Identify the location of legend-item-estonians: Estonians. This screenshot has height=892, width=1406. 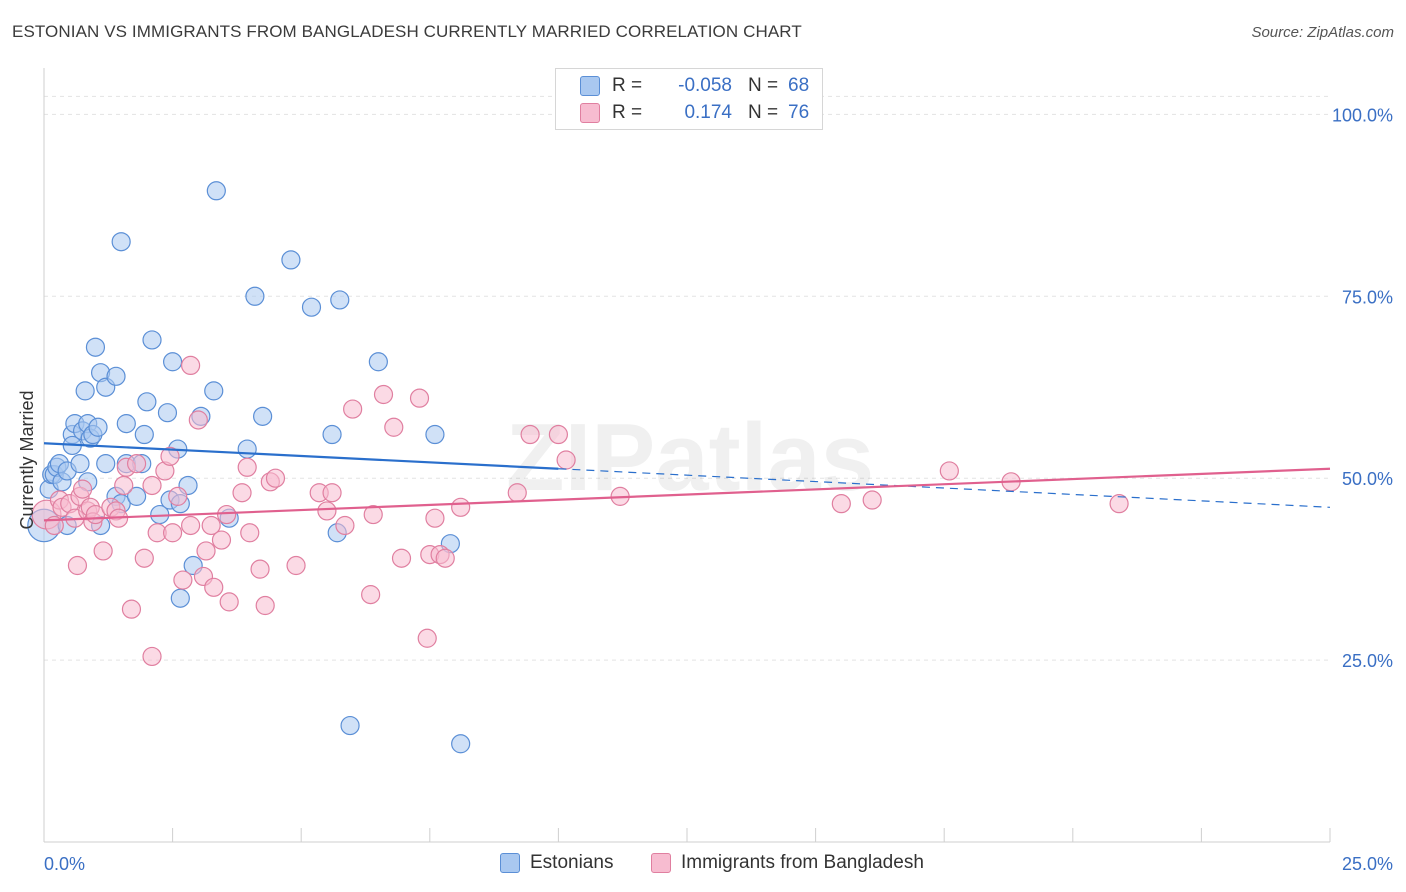
(556, 863).